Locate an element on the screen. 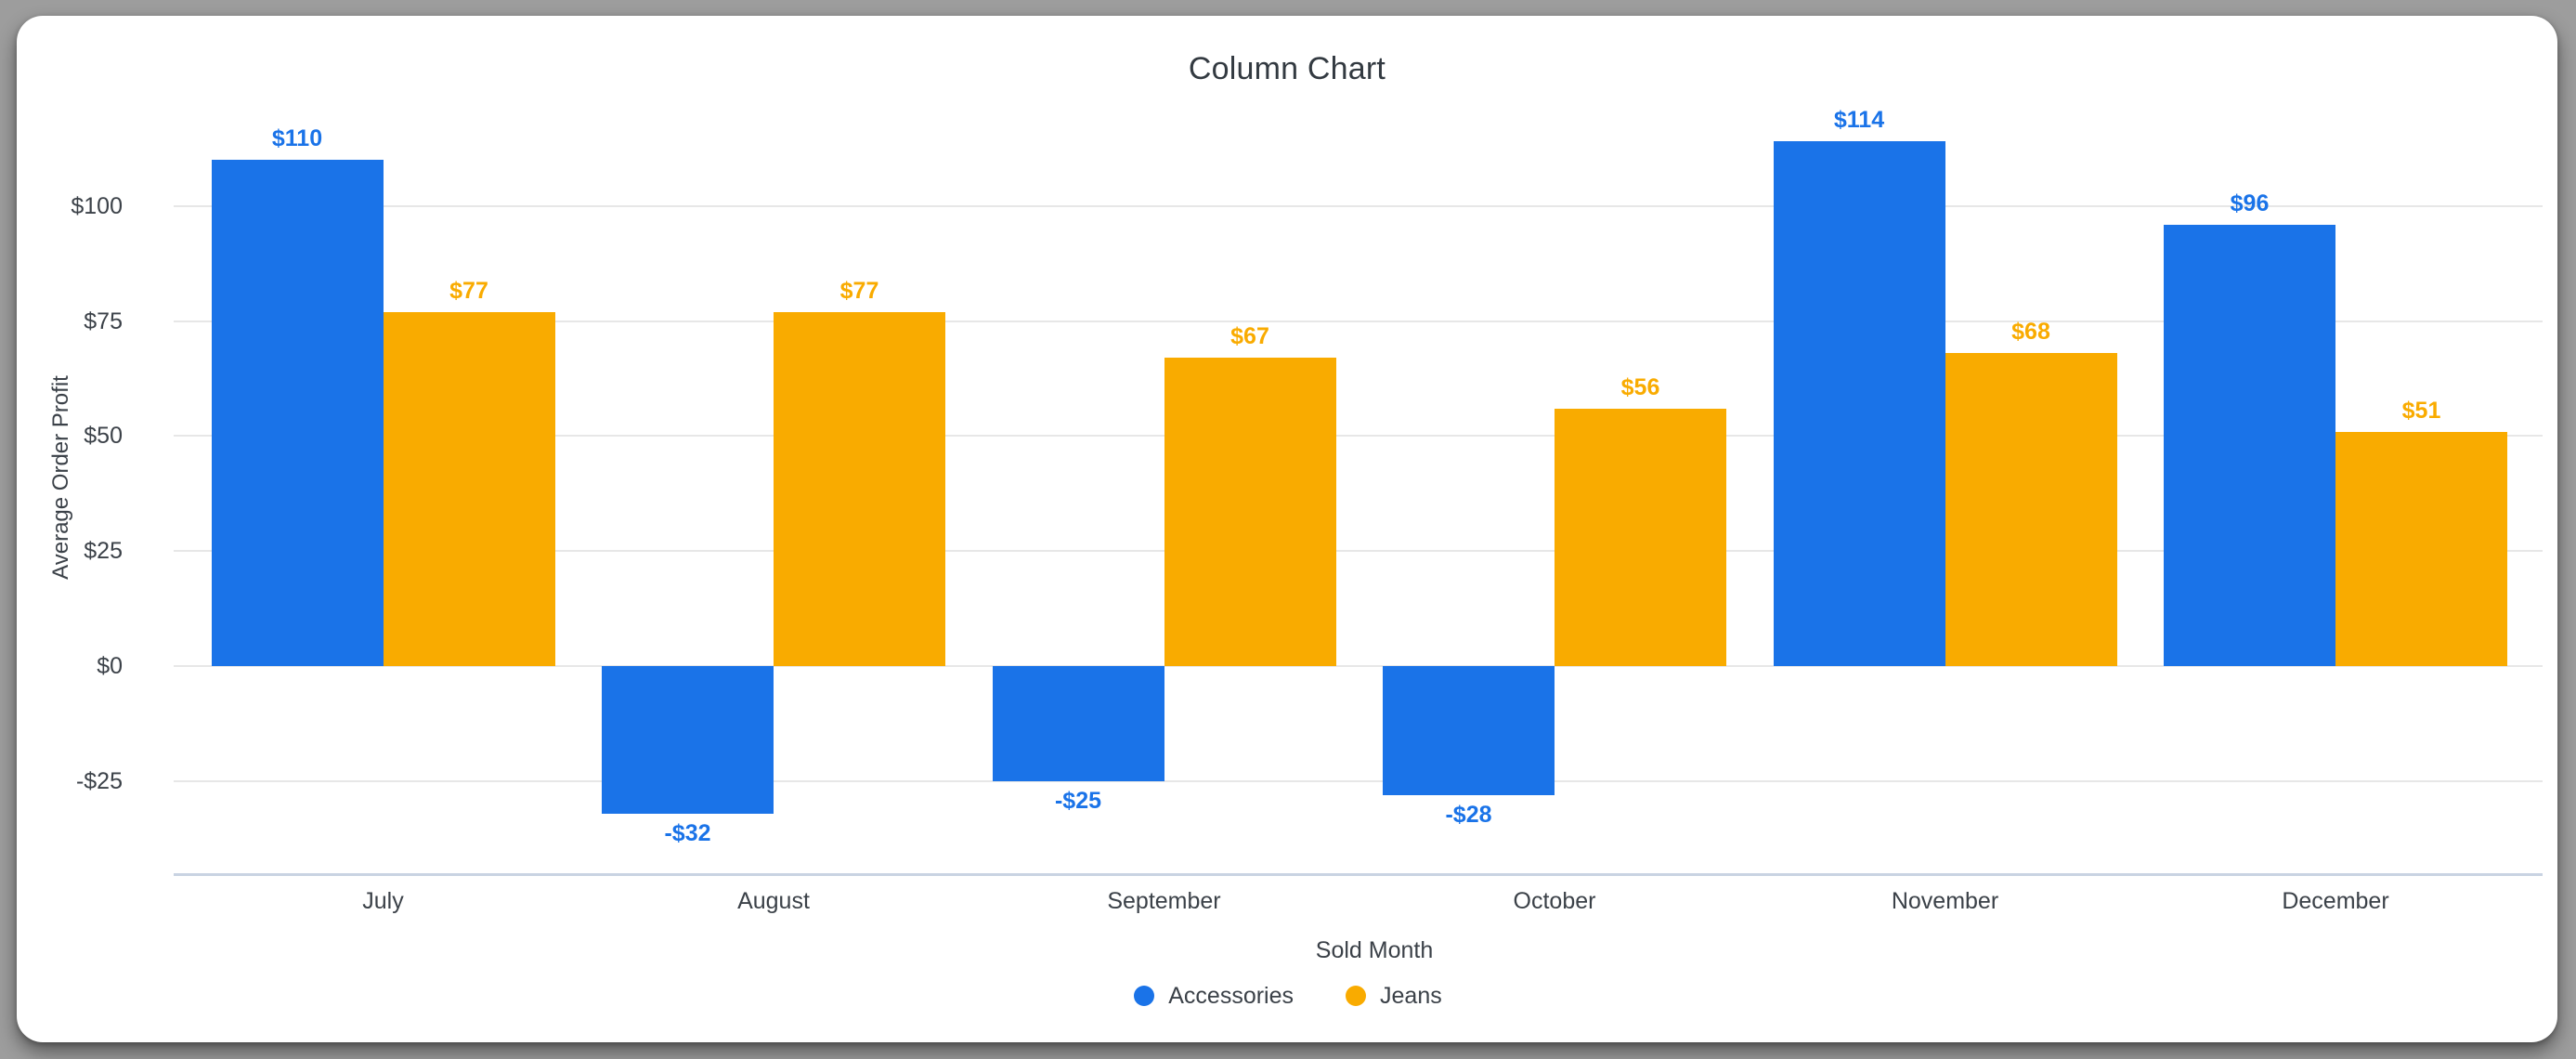 This screenshot has height=1059, width=2576. x-tick-label-september: September is located at coordinates (1164, 901).